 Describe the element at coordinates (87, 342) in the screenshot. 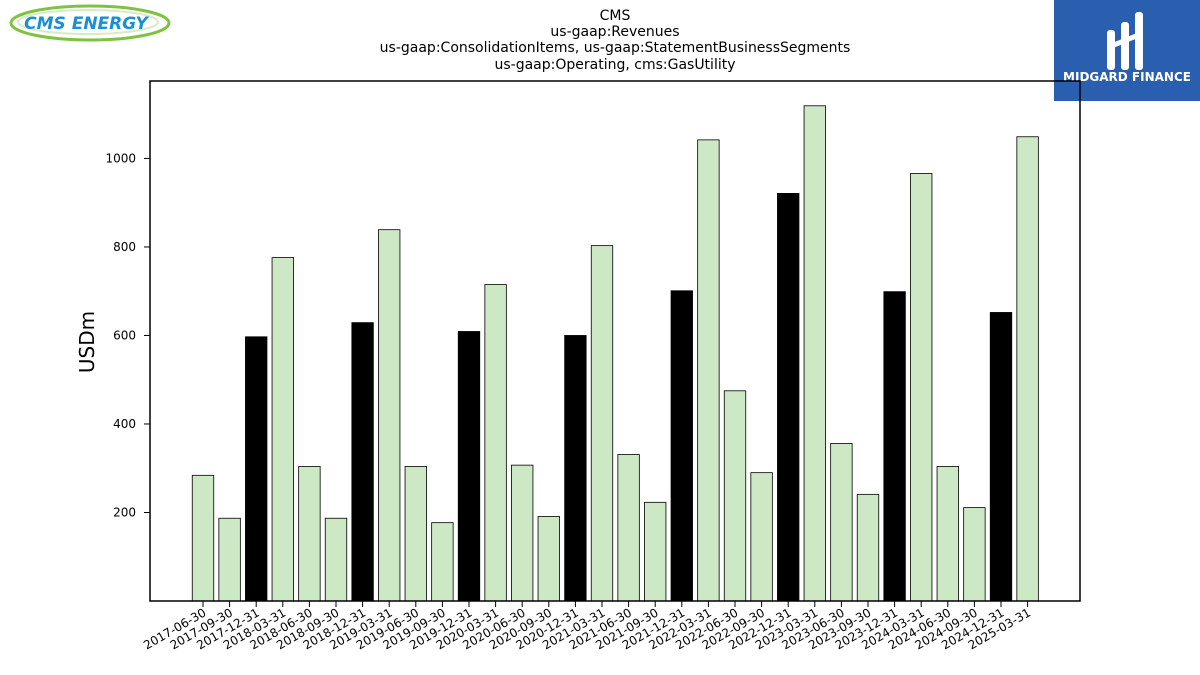

I see `y-axis-label: USDm` at that location.